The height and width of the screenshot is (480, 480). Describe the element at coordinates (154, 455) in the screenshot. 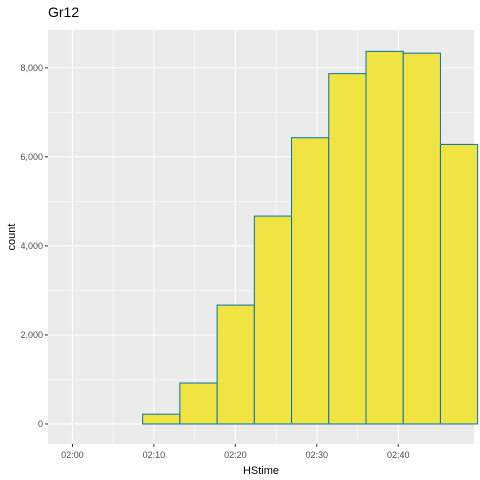

I see `x-tick-label: 02:10` at that location.